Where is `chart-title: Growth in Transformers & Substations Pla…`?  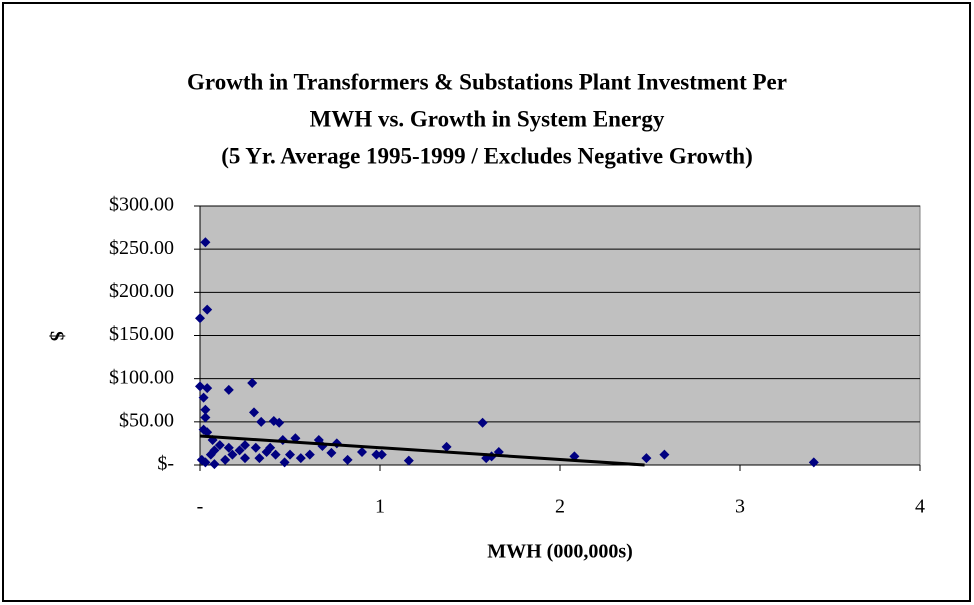 chart-title: Growth in Transformers & Substations Pla… is located at coordinates (487, 81).